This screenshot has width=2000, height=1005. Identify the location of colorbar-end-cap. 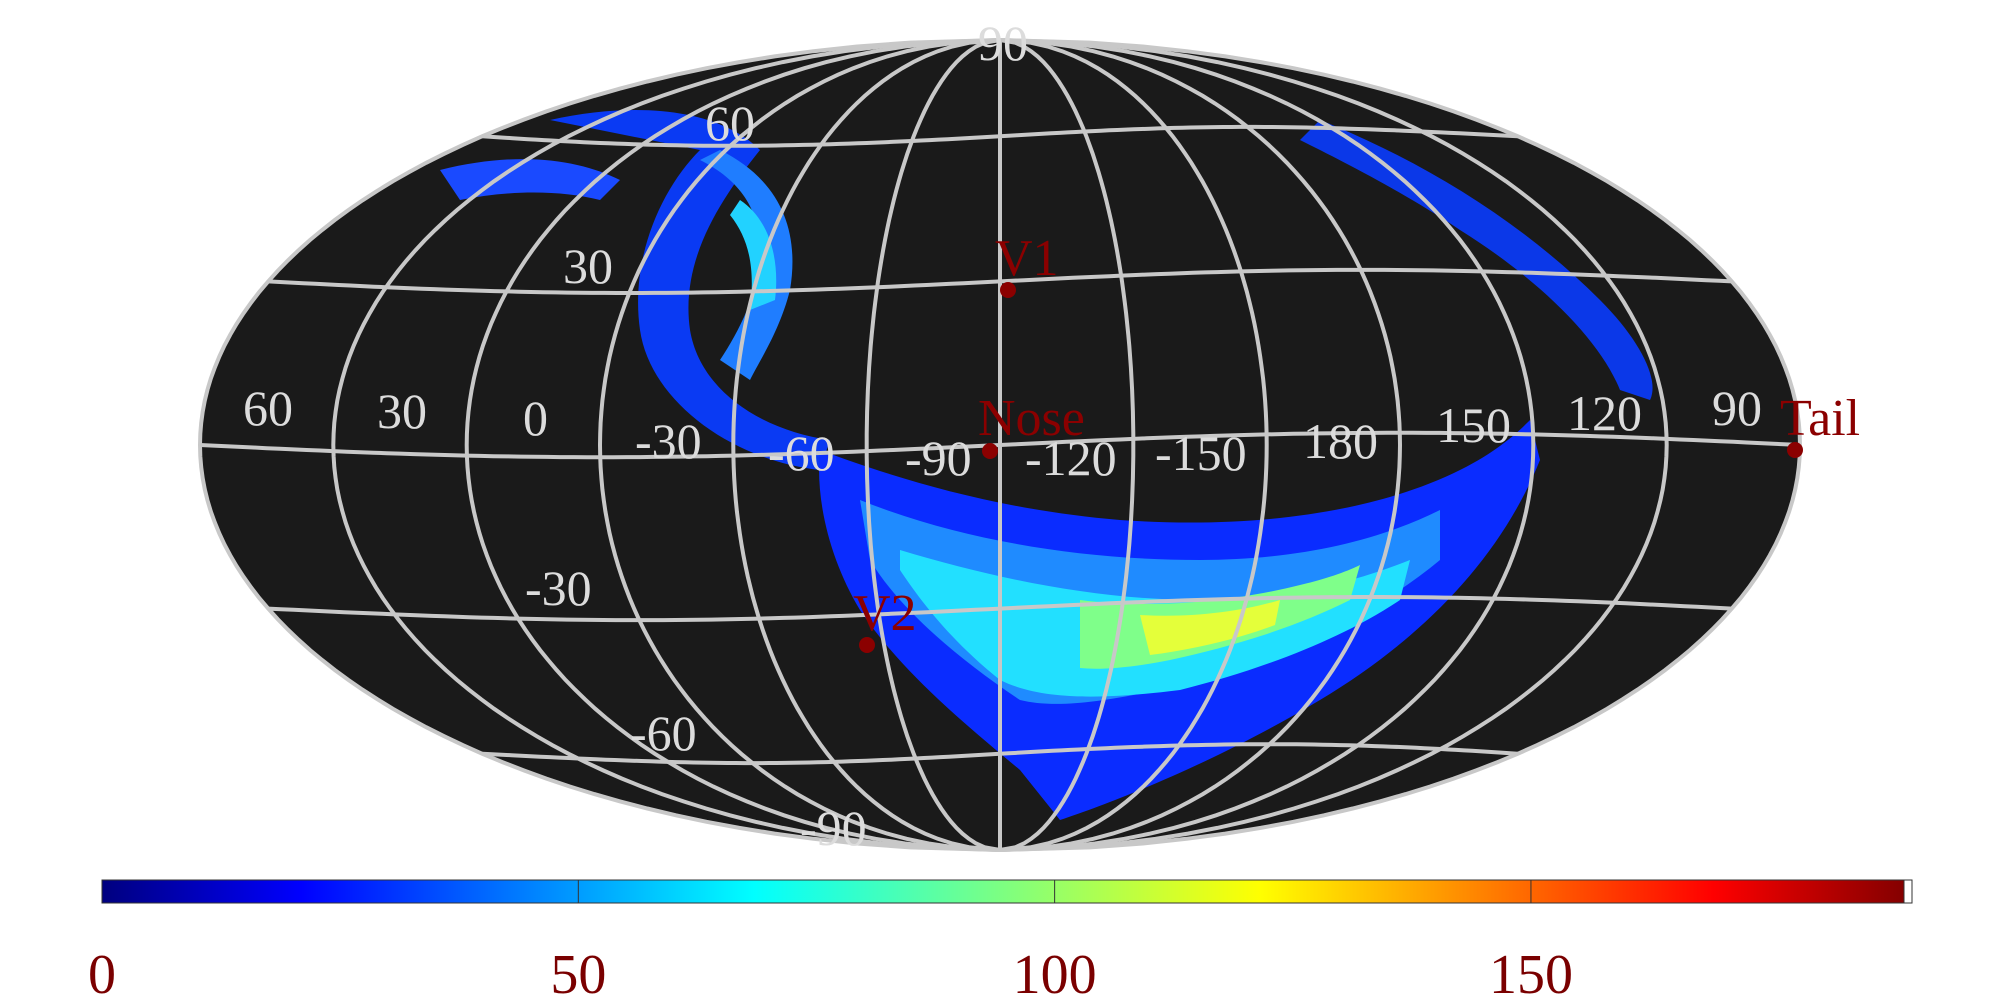
(1908, 891).